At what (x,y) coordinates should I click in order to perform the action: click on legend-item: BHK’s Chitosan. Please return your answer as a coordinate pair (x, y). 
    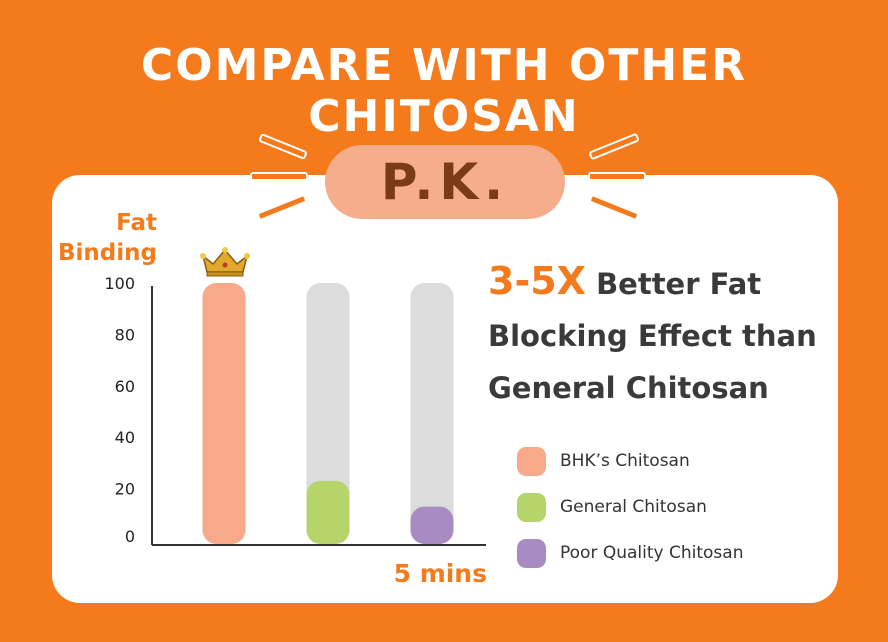
    Looking at the image, I should click on (630, 461).